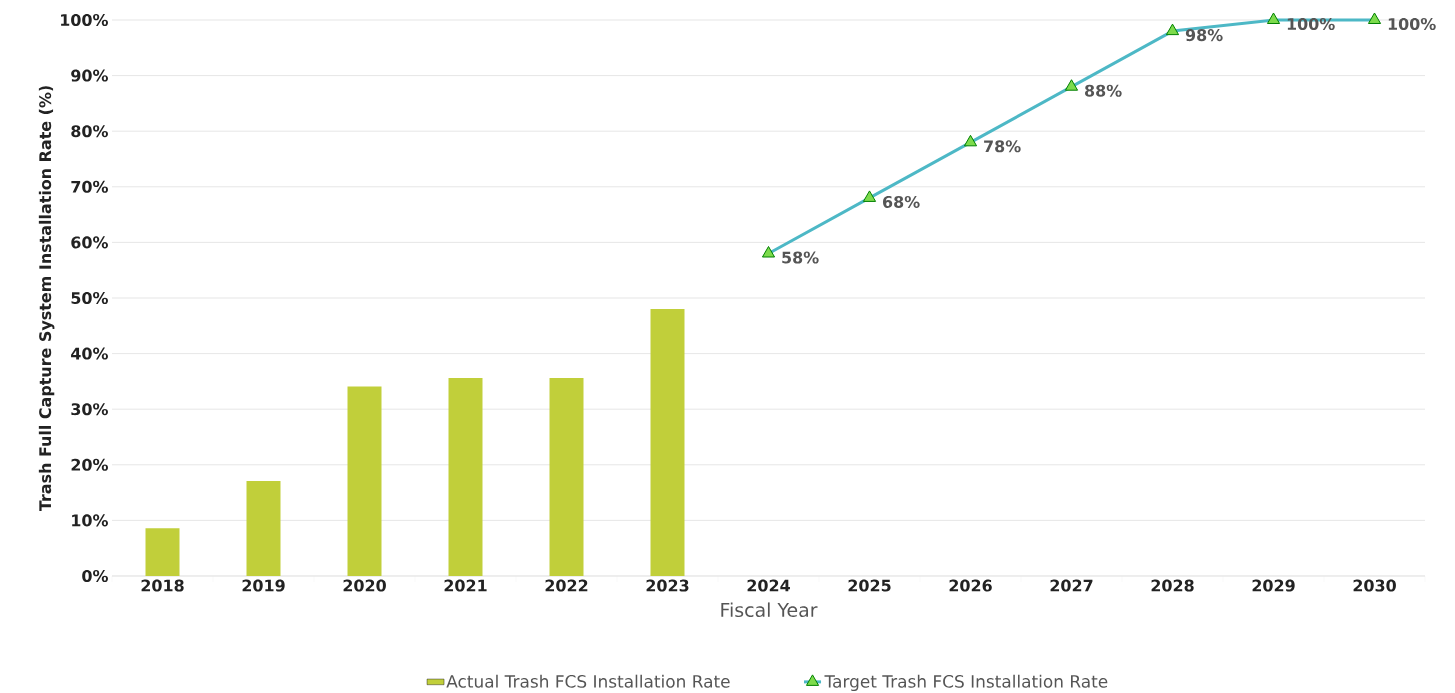 This screenshot has height=693, width=1455. What do you see at coordinates (90, 520) in the screenshot?
I see `y-tick-label: 10%` at bounding box center [90, 520].